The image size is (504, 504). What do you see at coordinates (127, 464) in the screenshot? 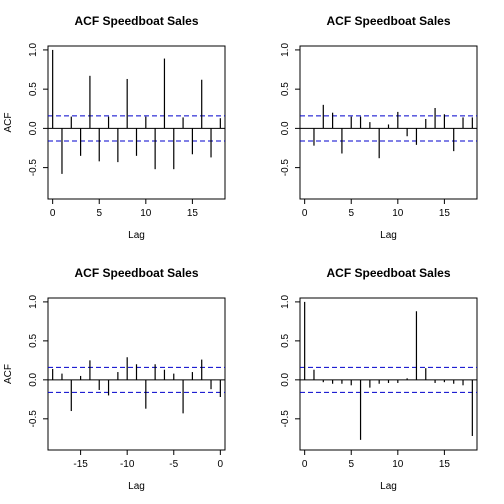
I see `x-tick-label: -10` at bounding box center [127, 464].